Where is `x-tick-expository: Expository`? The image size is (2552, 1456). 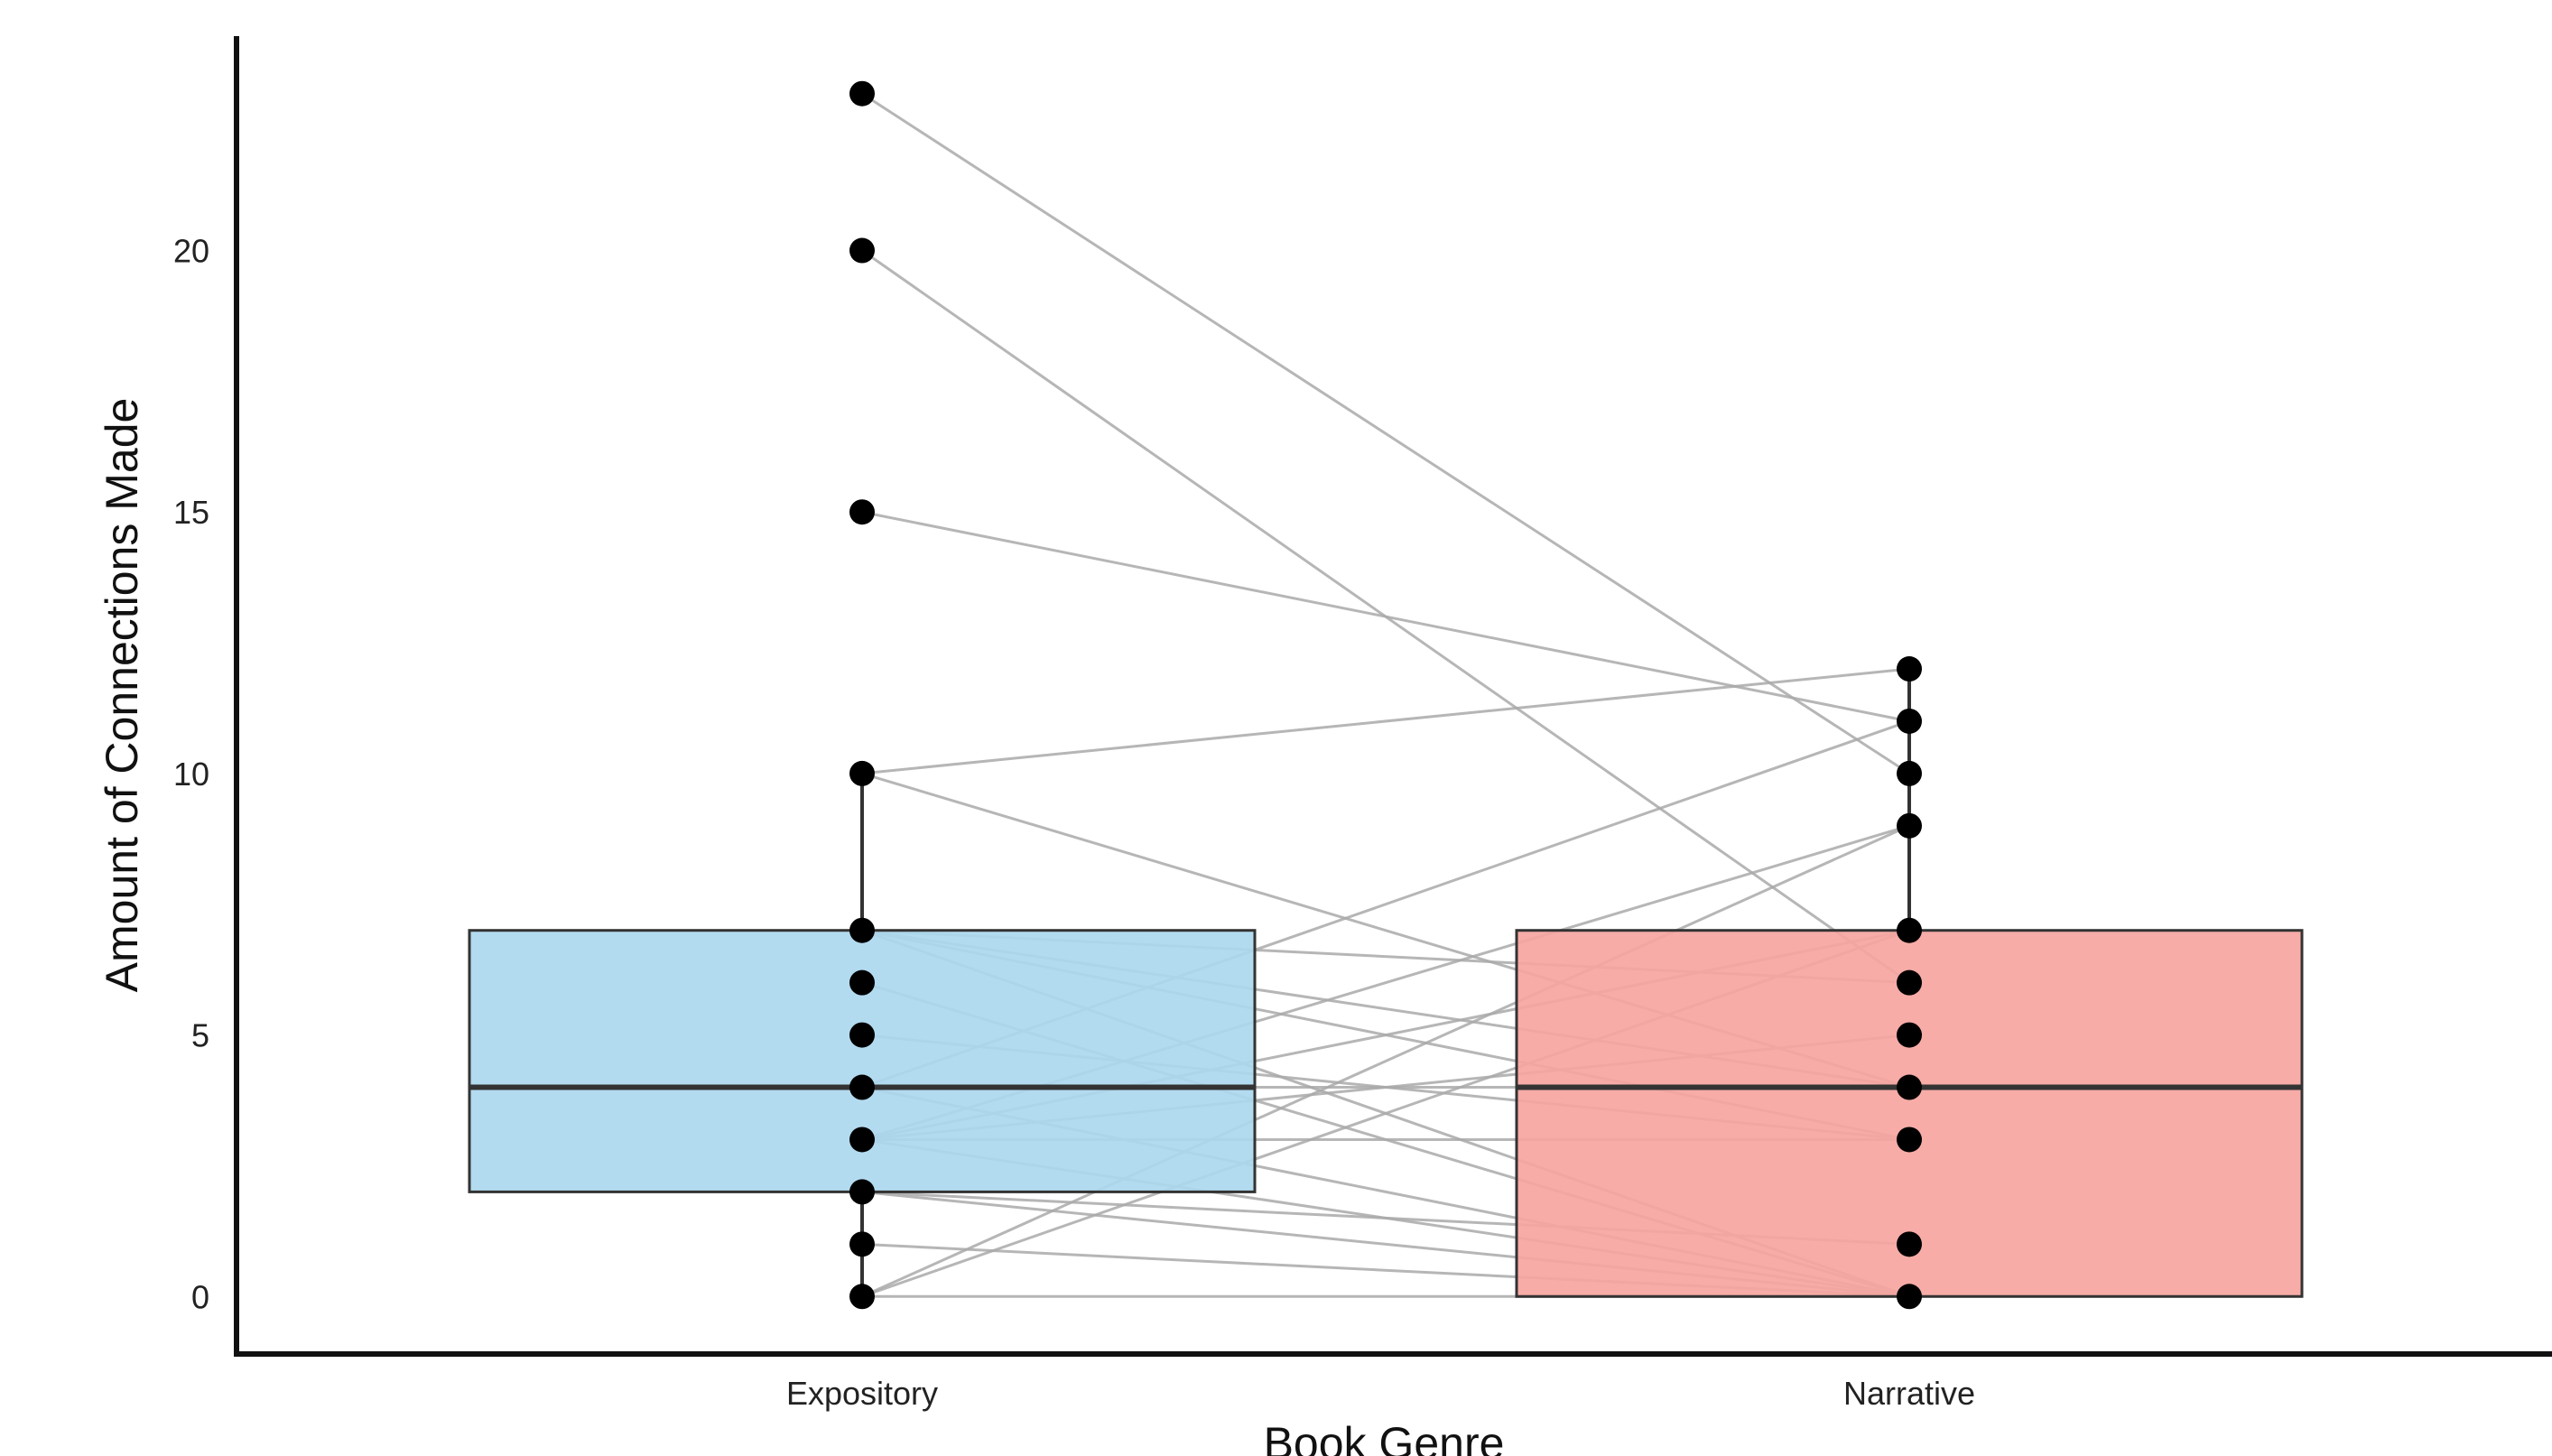
x-tick-expository: Expository is located at coordinates (862, 1393).